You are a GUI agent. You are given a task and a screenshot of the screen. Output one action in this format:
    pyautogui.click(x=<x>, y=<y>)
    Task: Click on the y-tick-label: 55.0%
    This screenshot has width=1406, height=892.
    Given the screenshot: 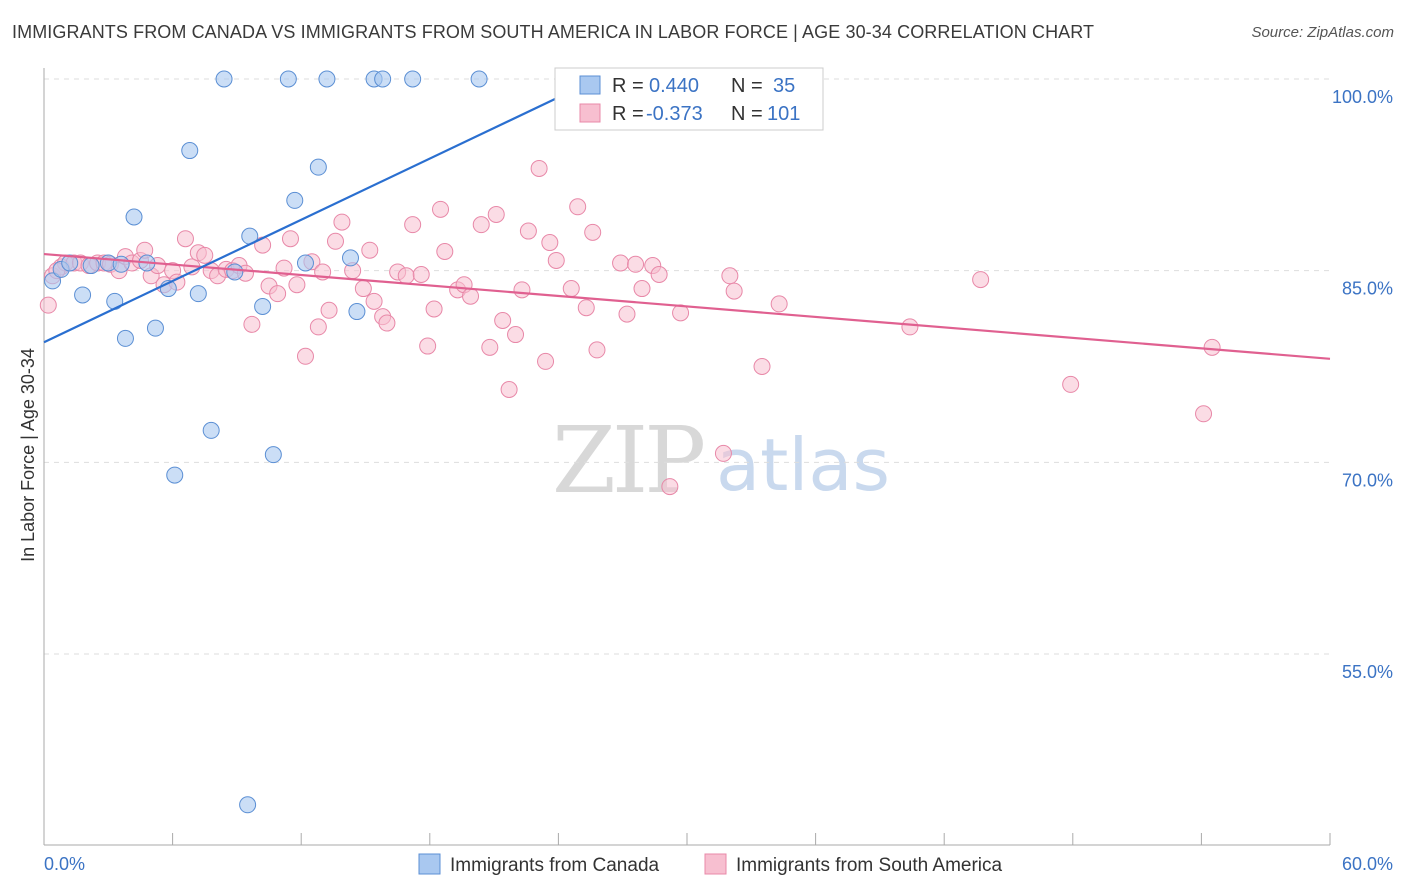 What is the action you would take?
    pyautogui.click(x=1367, y=672)
    